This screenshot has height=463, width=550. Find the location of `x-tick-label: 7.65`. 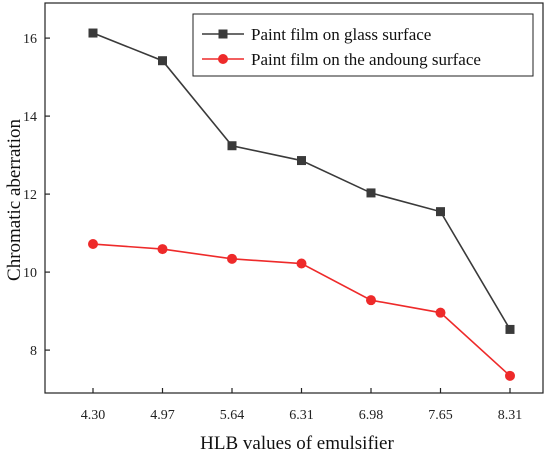

x-tick-label: 7.65 is located at coordinates (440, 415).